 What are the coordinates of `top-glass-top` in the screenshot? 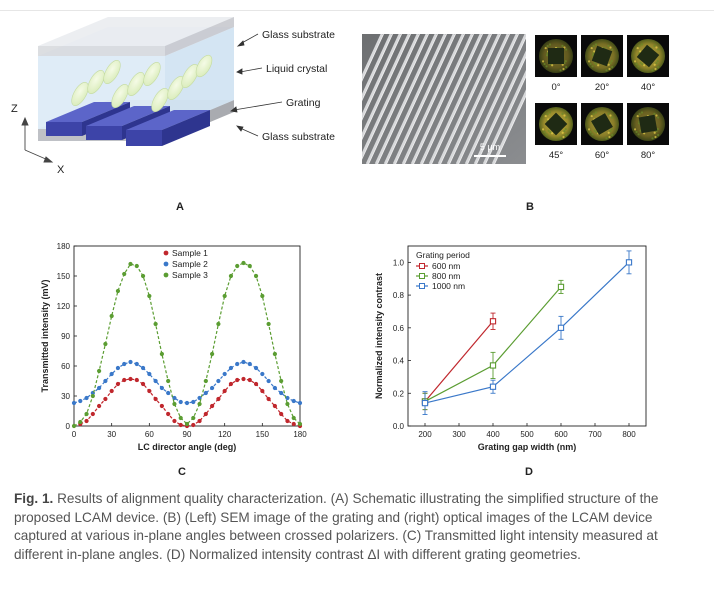 It's located at (136, 31).